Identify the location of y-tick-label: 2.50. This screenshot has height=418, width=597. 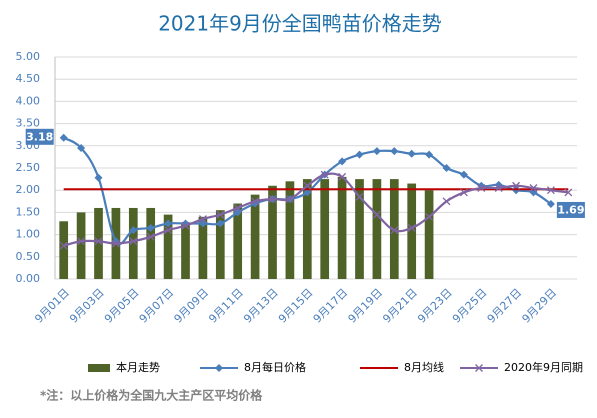
(28, 167).